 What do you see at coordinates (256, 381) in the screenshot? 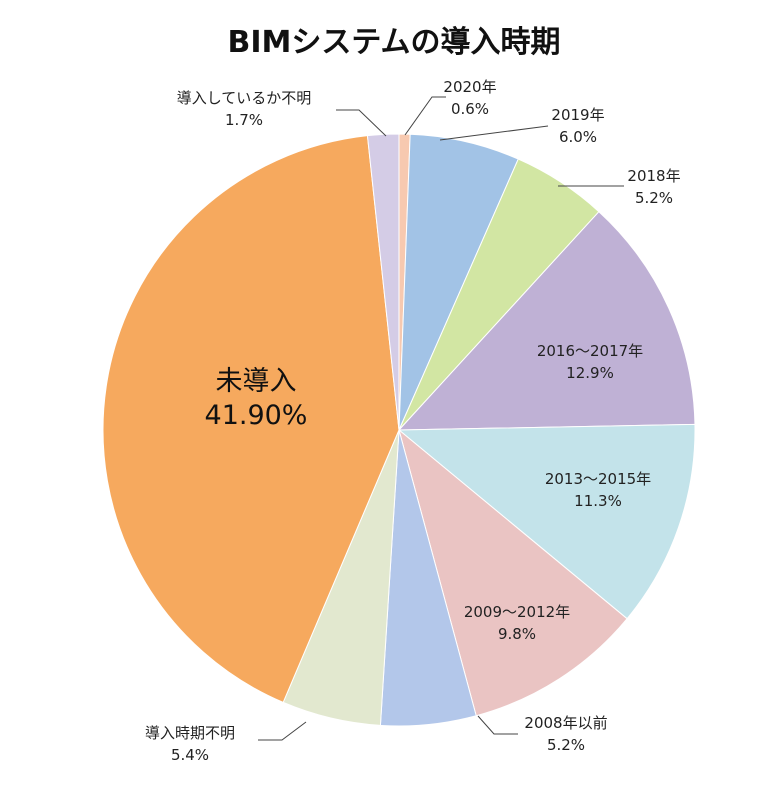
I see `slice-label: 未導入` at bounding box center [256, 381].